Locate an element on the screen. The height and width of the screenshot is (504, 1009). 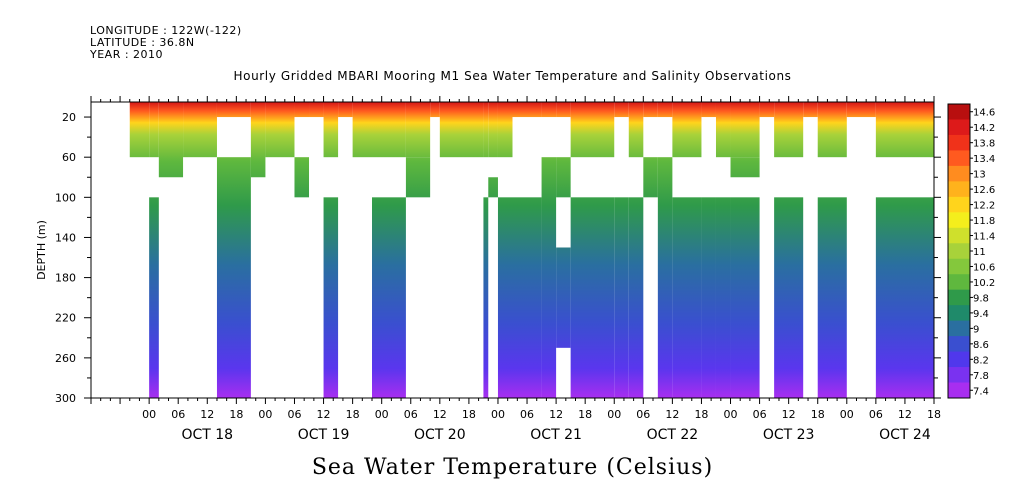
colorbar-label: 8.6 is located at coordinates (981, 345).